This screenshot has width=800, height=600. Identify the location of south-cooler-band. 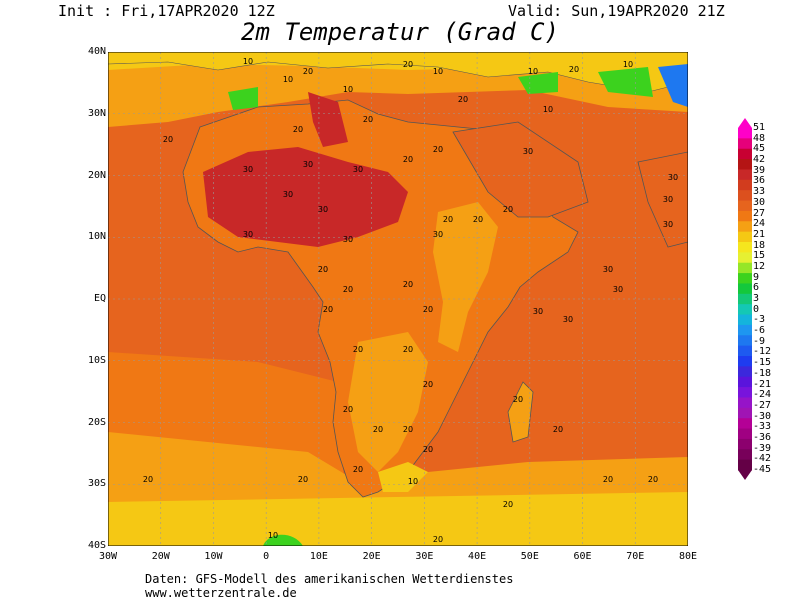
(398, 519).